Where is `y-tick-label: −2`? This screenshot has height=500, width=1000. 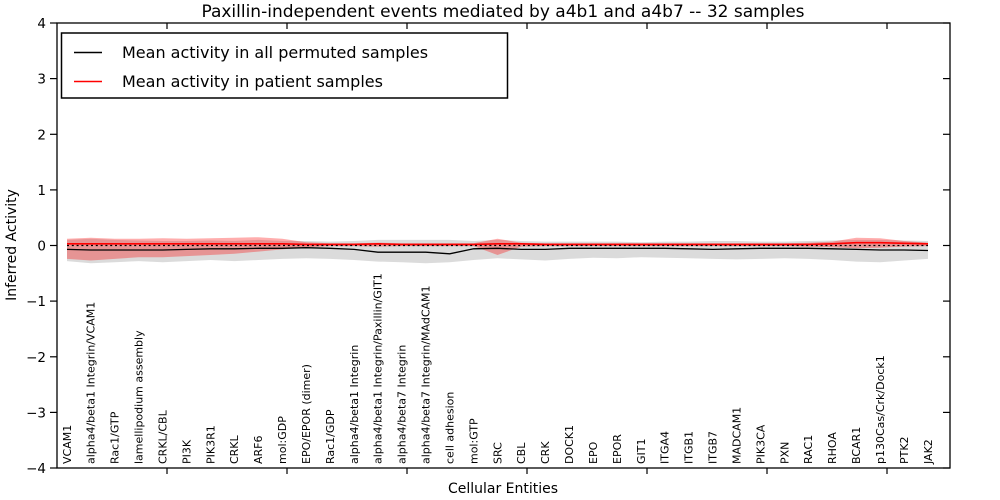
y-tick-label: −2 is located at coordinates (36, 358).